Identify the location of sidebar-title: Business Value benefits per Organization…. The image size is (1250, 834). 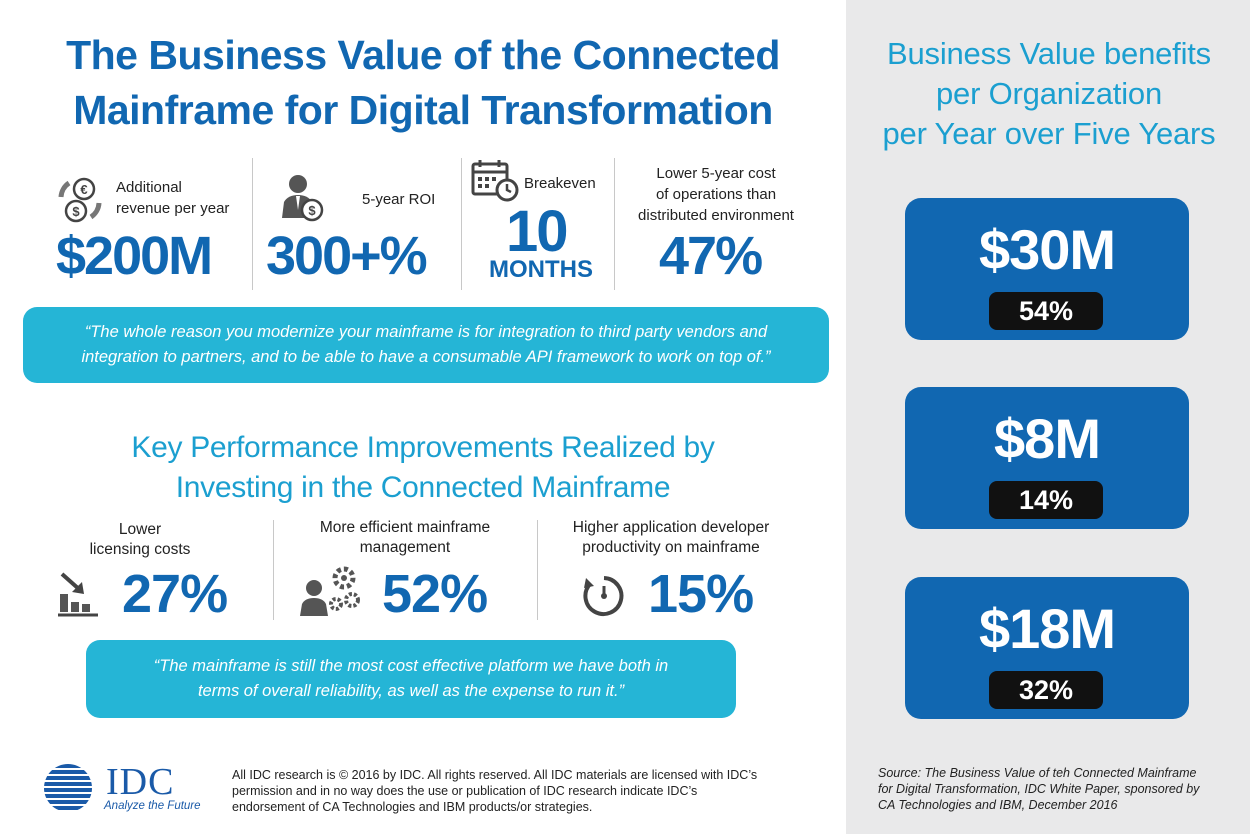
(1049, 93).